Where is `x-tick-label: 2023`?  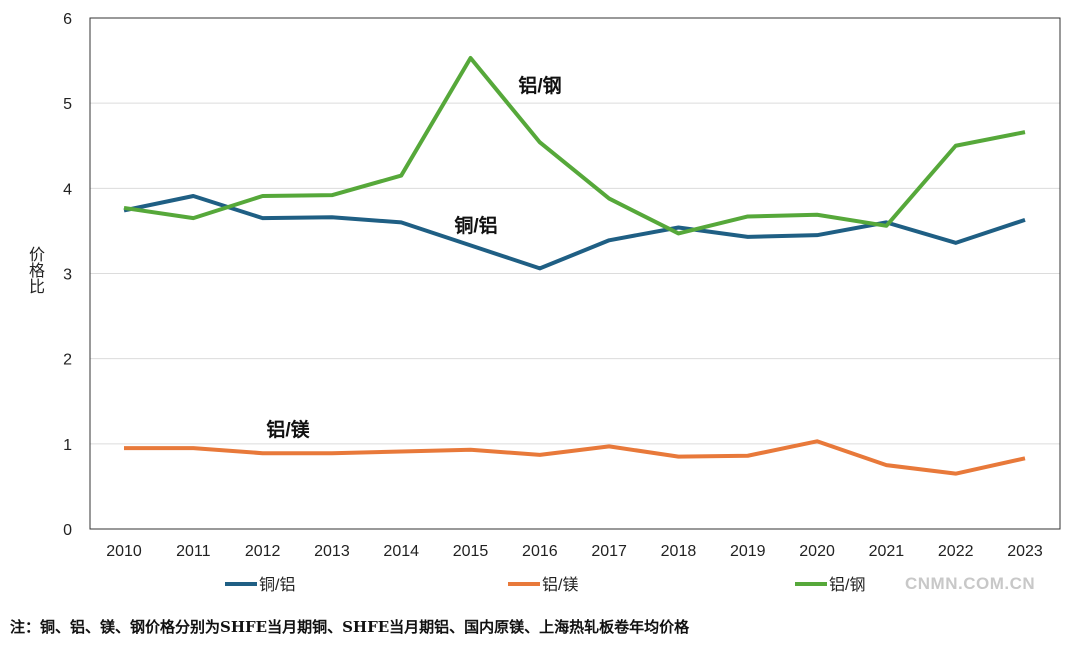 x-tick-label: 2023 is located at coordinates (1025, 551).